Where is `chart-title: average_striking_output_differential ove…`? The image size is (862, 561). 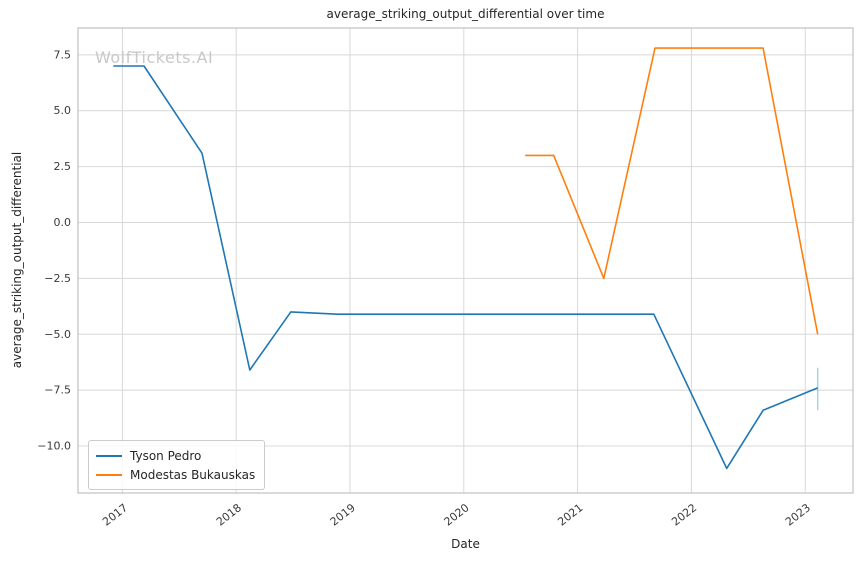
chart-title: average_striking_output_differential ove… is located at coordinates (465, 14).